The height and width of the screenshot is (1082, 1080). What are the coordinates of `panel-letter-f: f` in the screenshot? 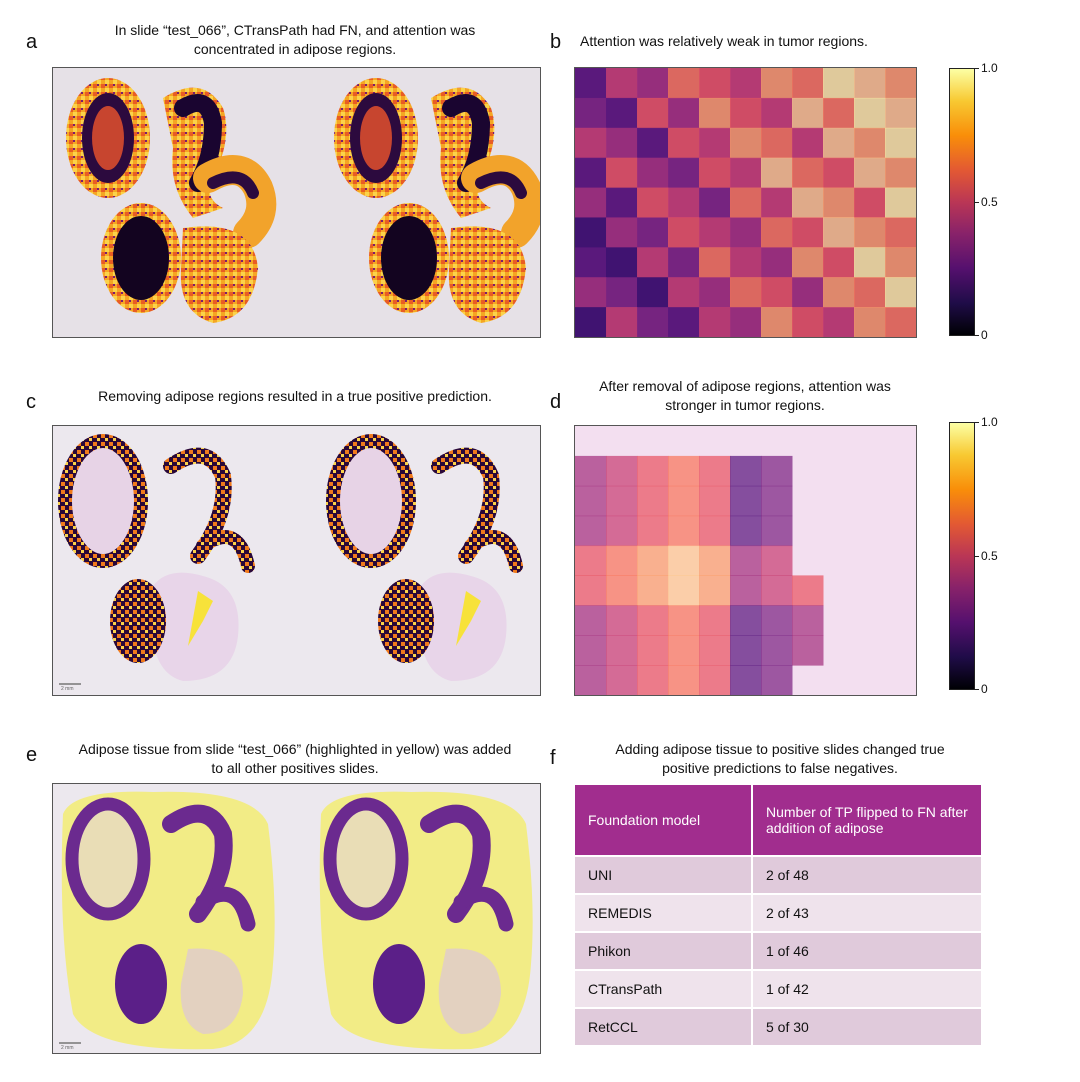 It's located at (553, 758).